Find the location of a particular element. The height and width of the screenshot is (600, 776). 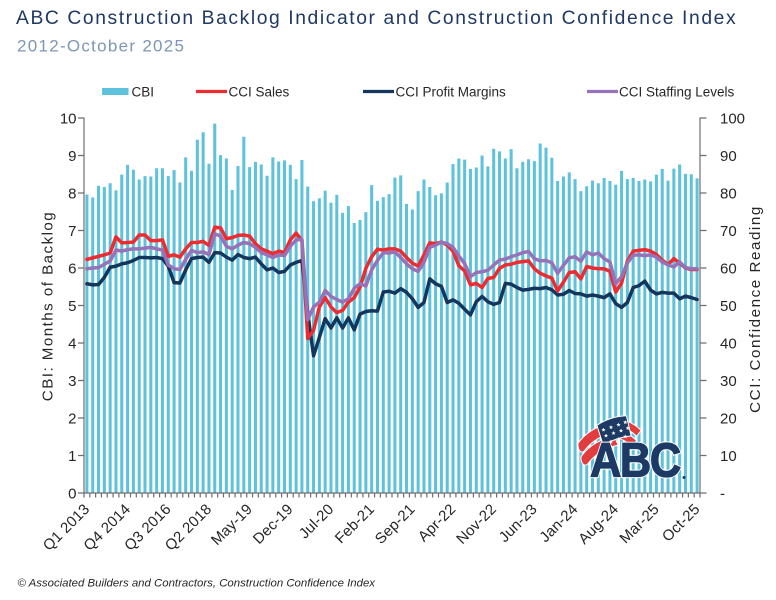

svg-text: 70 is located at coordinates (728, 231).